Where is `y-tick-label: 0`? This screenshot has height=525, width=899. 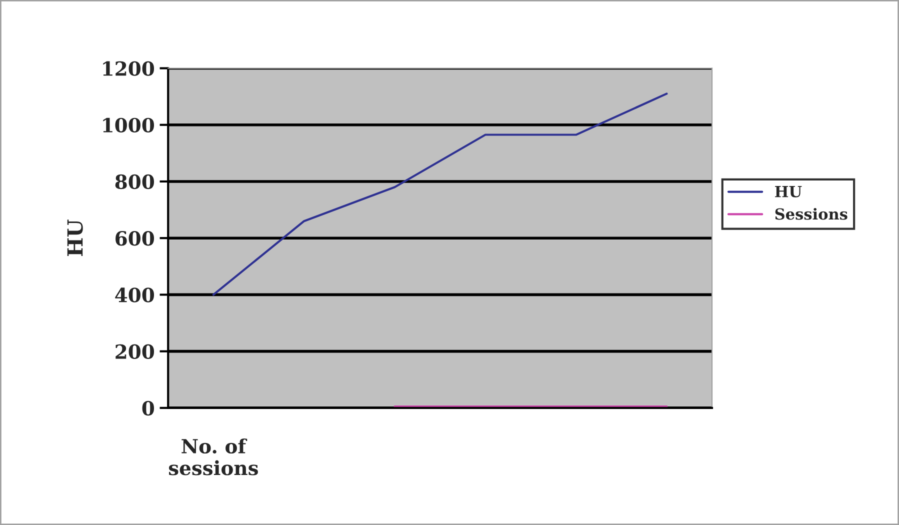 y-tick-label: 0 is located at coordinates (148, 408).